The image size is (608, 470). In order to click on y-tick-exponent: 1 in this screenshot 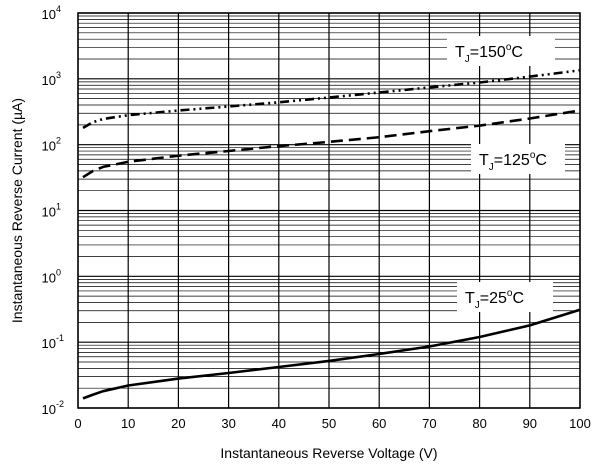, I will do `click(58, 207)`.